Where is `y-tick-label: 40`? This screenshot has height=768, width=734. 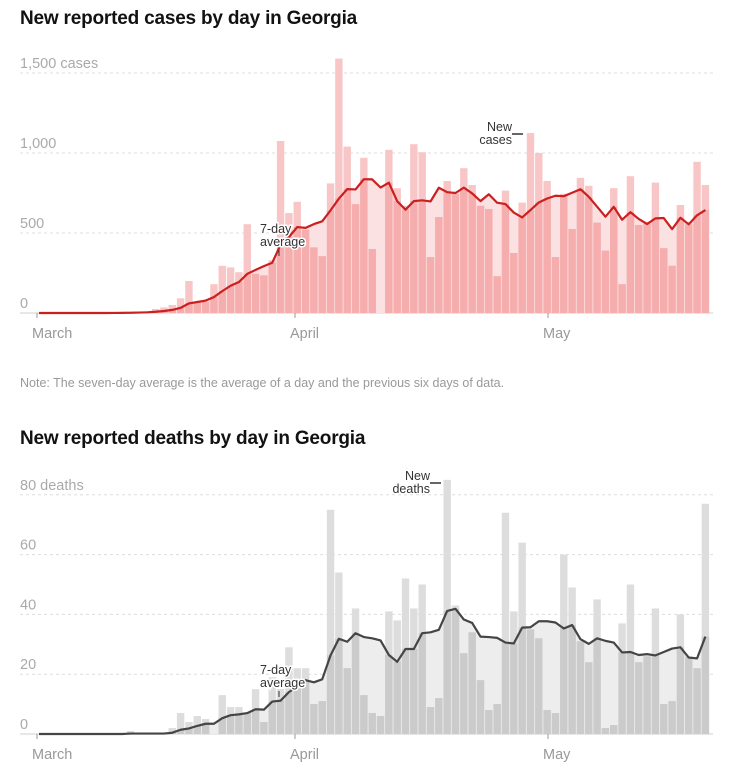
y-tick-label: 40 is located at coordinates (28, 605).